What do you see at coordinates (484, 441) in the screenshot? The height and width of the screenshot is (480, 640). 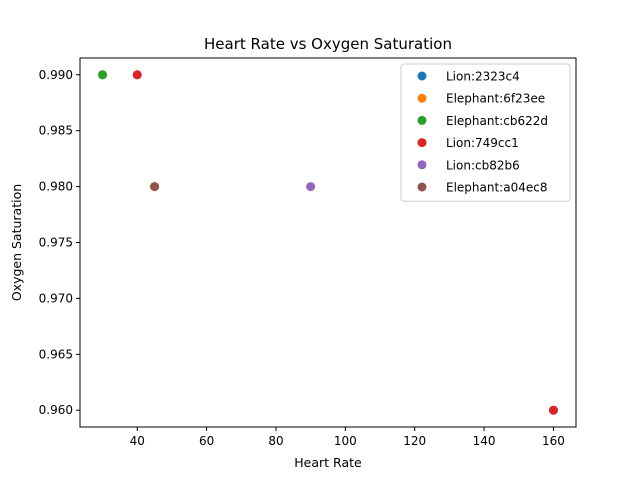 I see `x-tick-label: 140` at bounding box center [484, 441].